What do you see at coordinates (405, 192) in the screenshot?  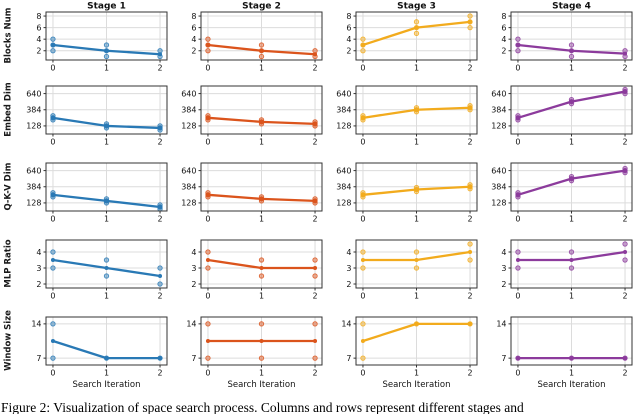 I see `subplot-row2-stage3: 128 384 640 0 1 2` at bounding box center [405, 192].